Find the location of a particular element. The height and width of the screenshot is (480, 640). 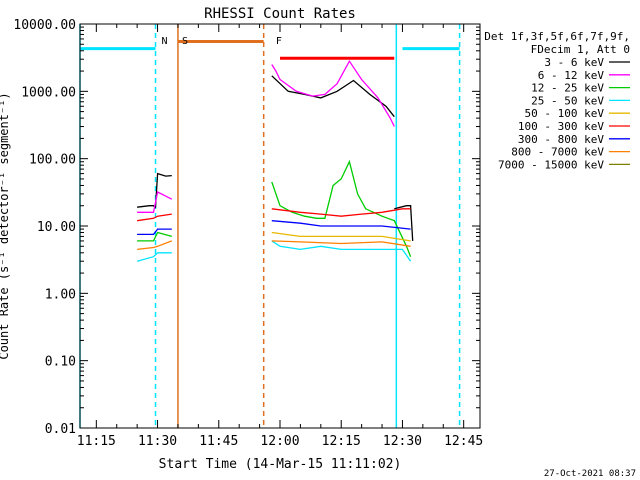

x-tick-label: 11:30 is located at coordinates (157, 441).